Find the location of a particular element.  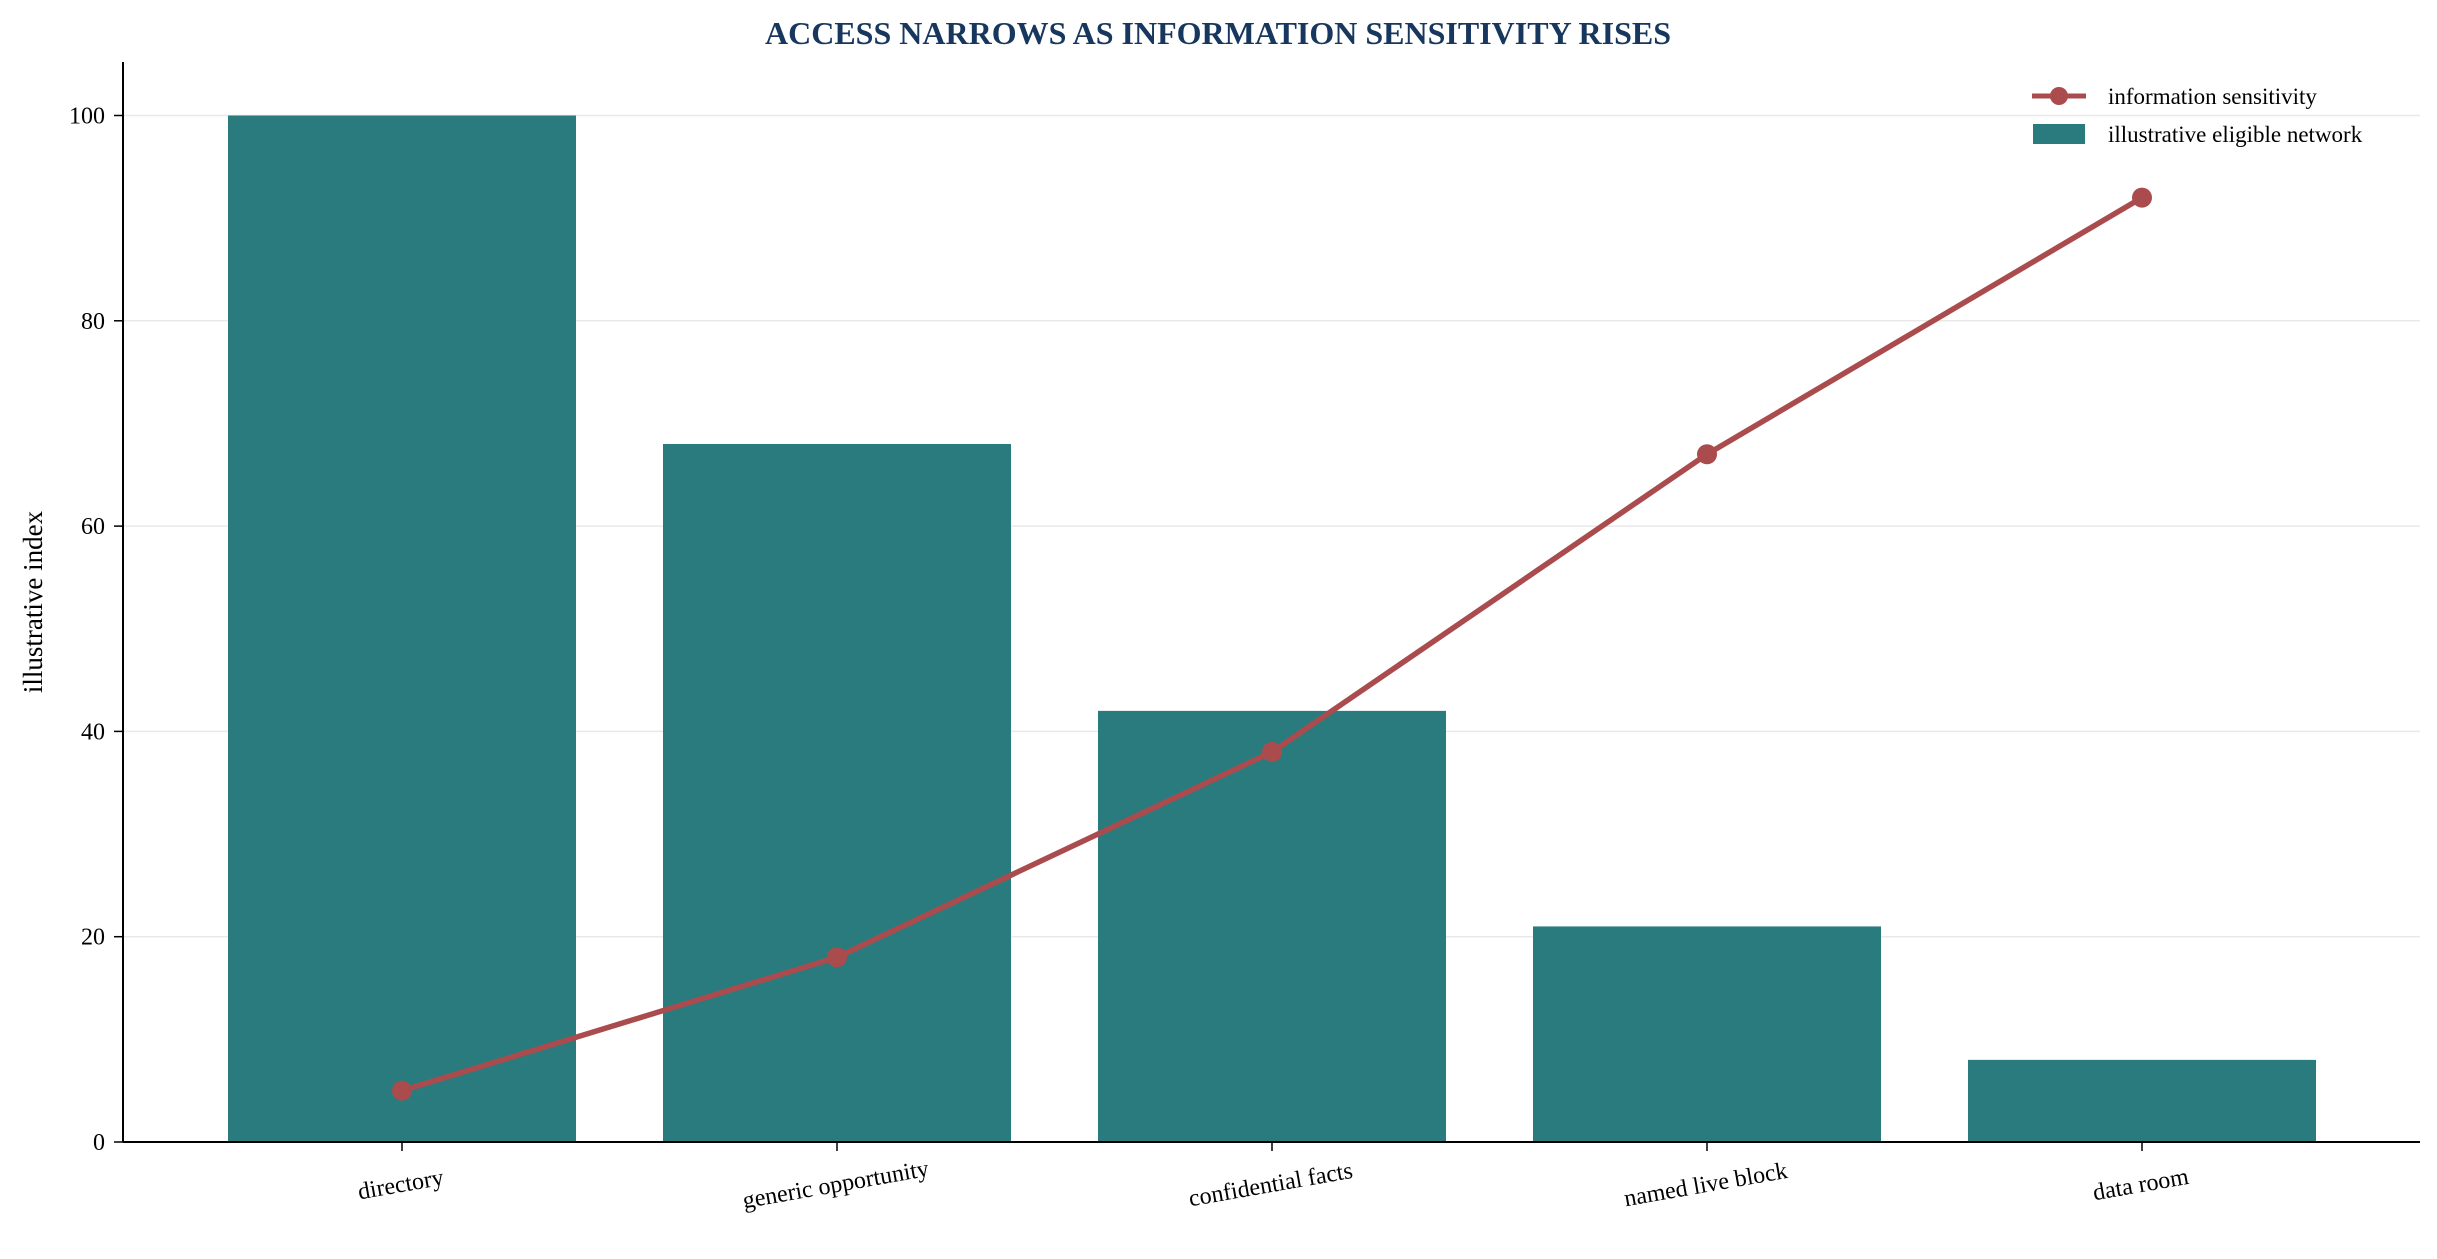

y-tick-label: 20 is located at coordinates (93, 938).